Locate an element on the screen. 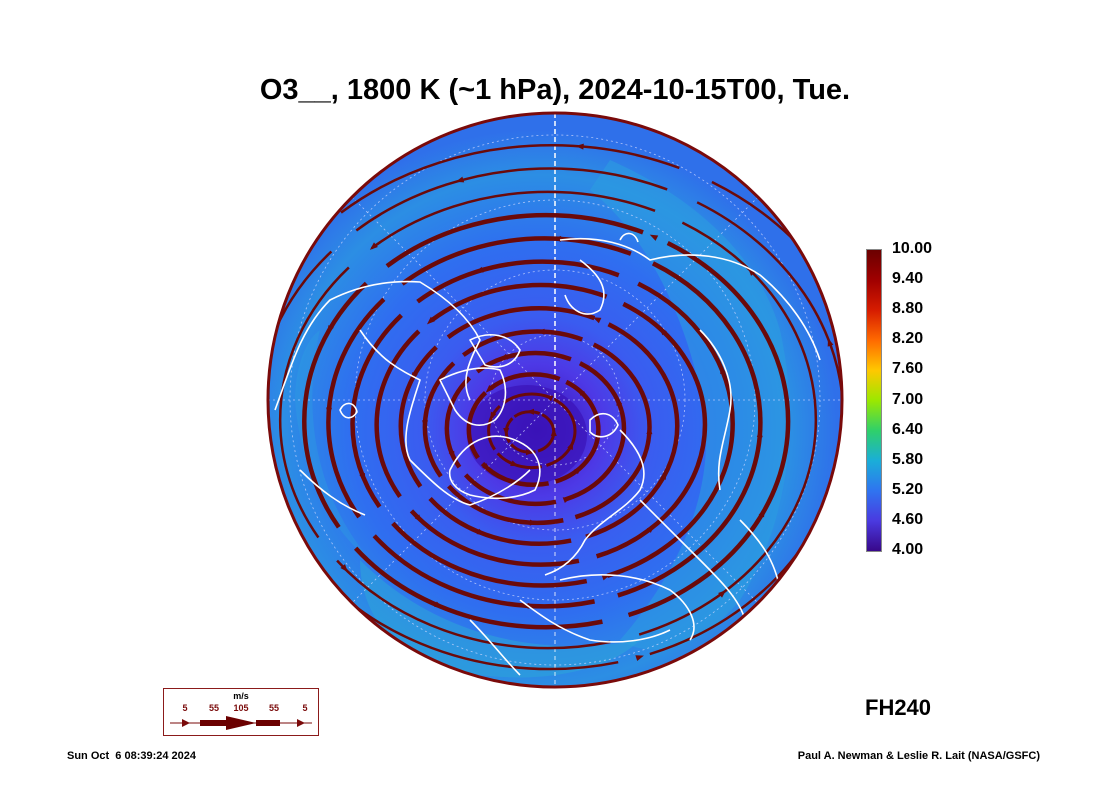 This screenshot has height=800, width=1110. wind-legend-unit: m/s is located at coordinates (241, 696).